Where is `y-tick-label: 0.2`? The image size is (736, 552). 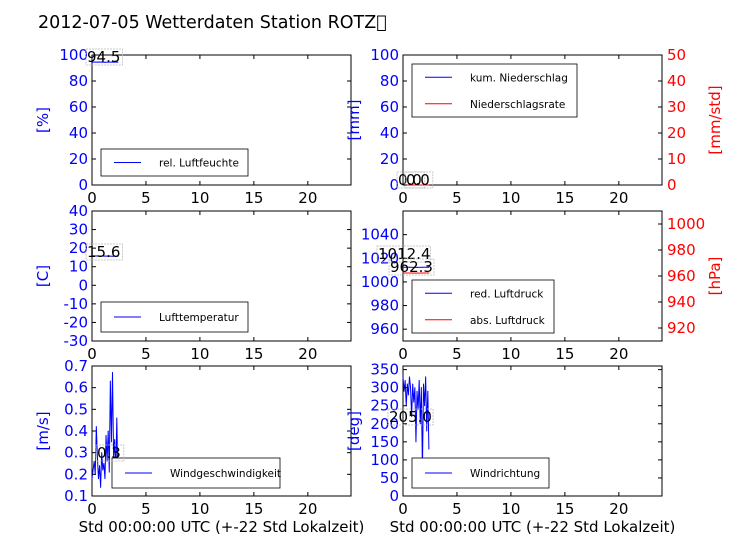 y-tick-label: 0.2 is located at coordinates (76, 474).